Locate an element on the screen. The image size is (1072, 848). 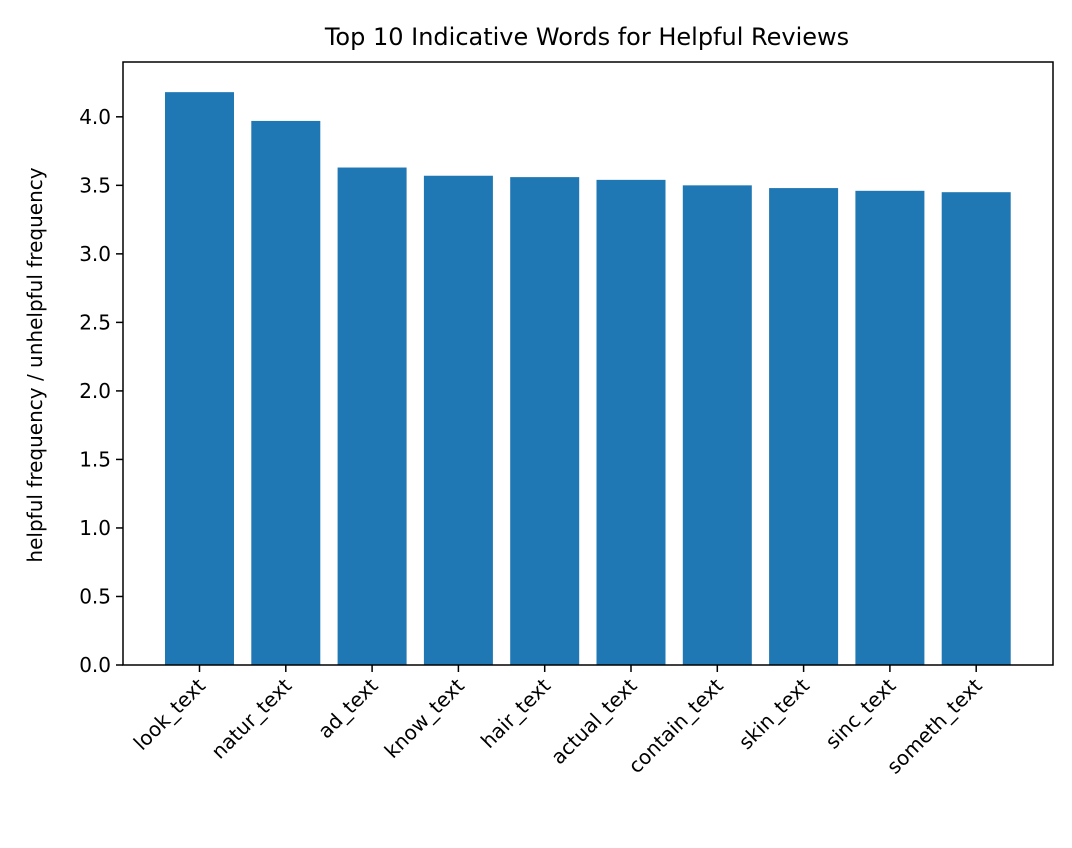
y-tick-label: 4.0 is located at coordinates (95, 117).